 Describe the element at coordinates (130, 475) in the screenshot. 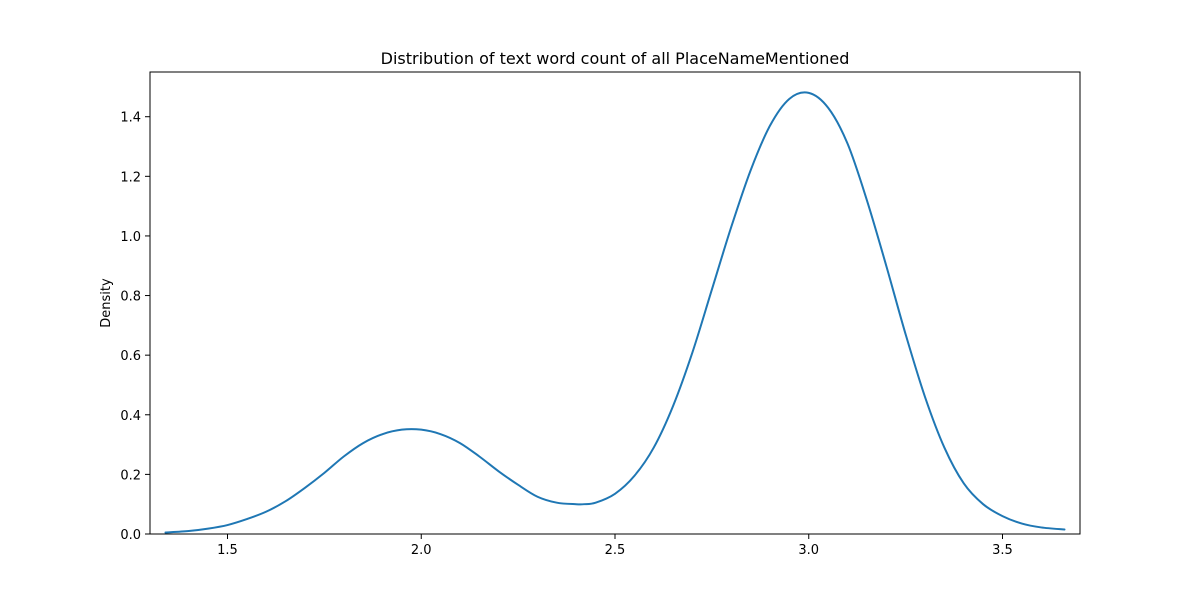

I see `y-tick-label: 0.2` at that location.